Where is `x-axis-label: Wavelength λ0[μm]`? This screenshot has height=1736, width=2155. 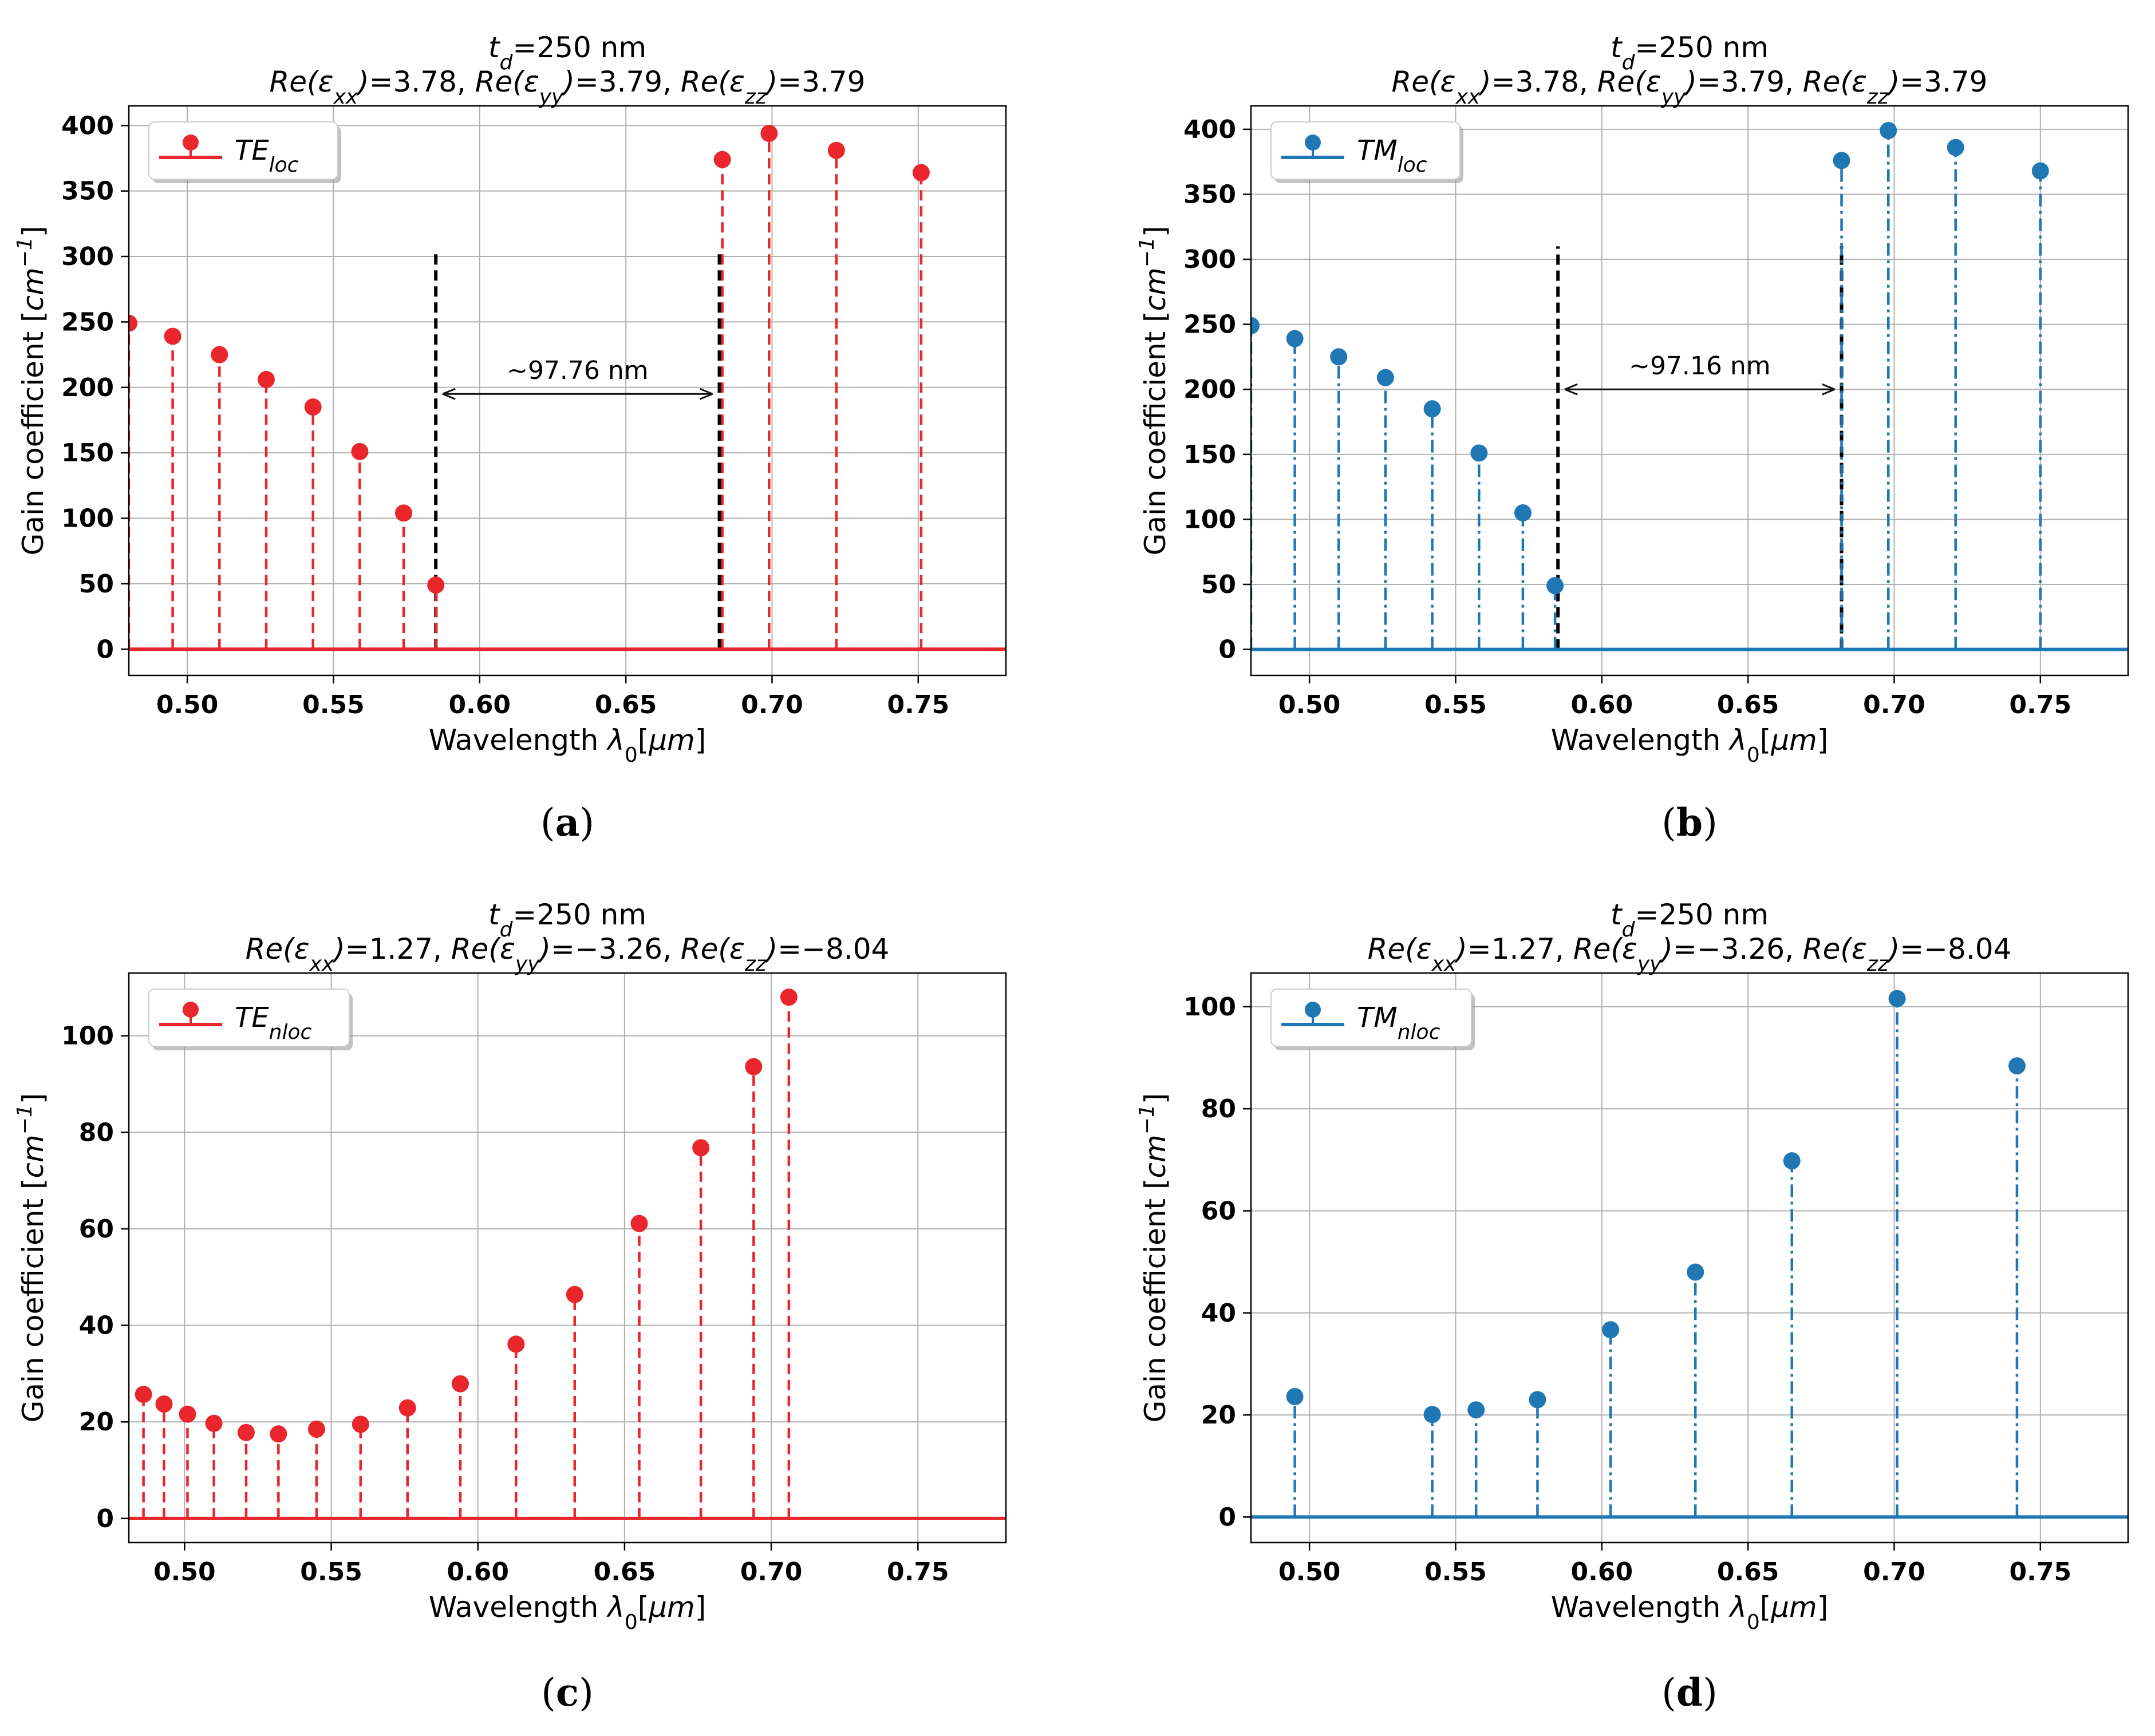
x-axis-label: Wavelength λ0[μm] is located at coordinates (1690, 745).